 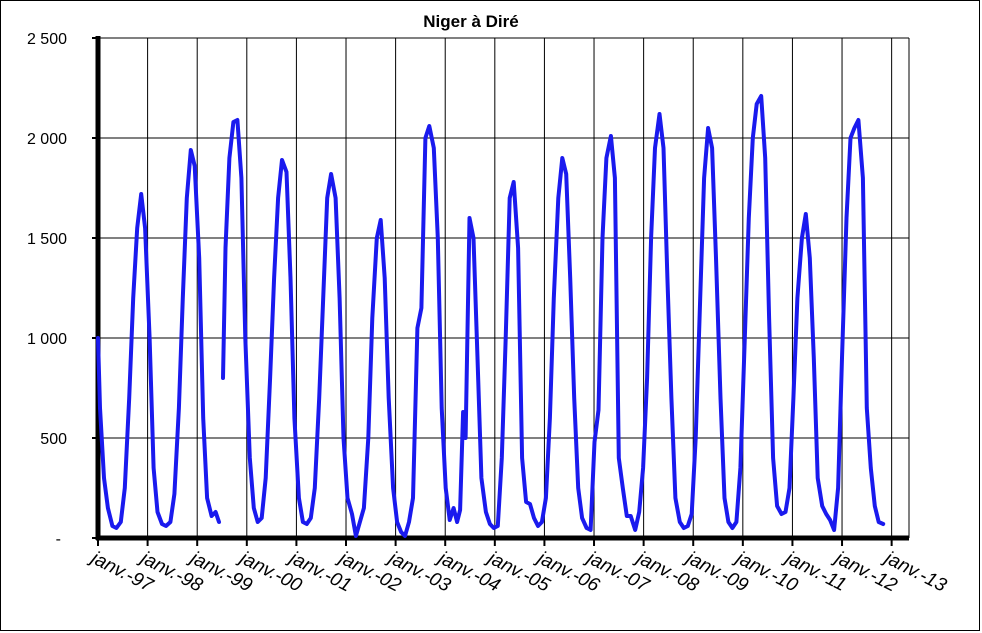 I want to click on y-tick-label-1: 500, so click(x=53, y=439).